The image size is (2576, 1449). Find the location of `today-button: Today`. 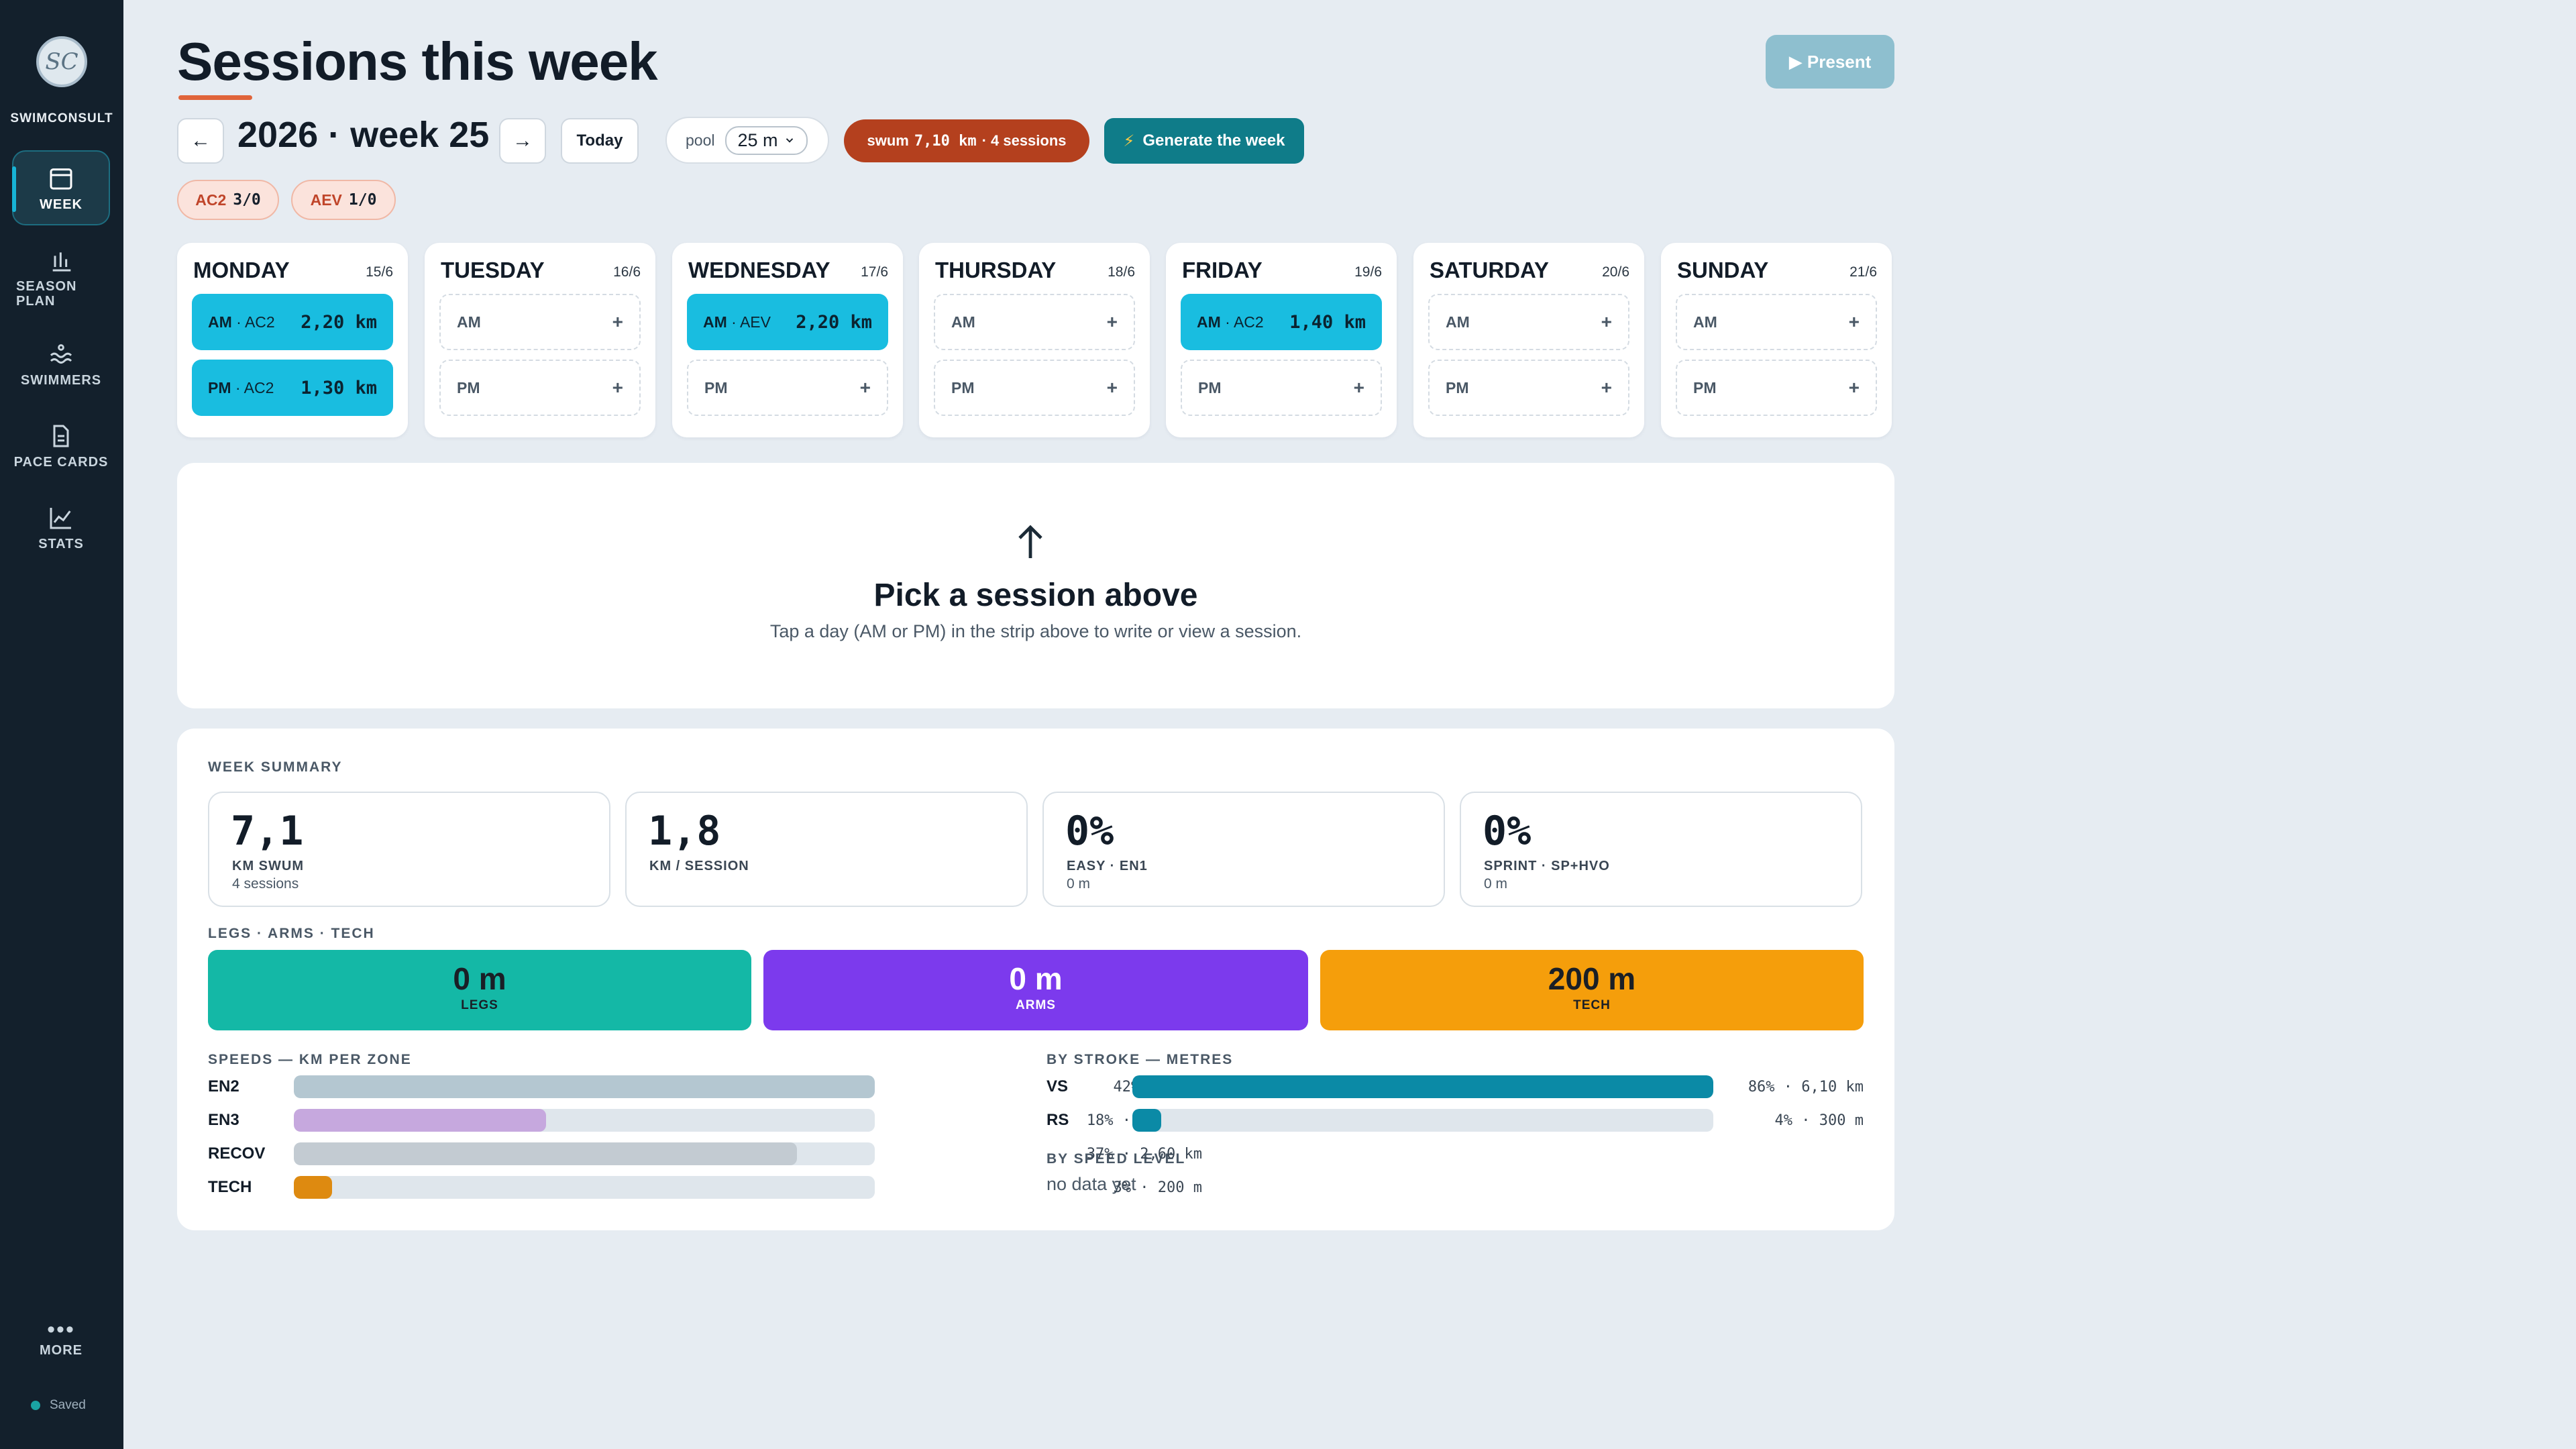

today-button: Today is located at coordinates (600, 141).